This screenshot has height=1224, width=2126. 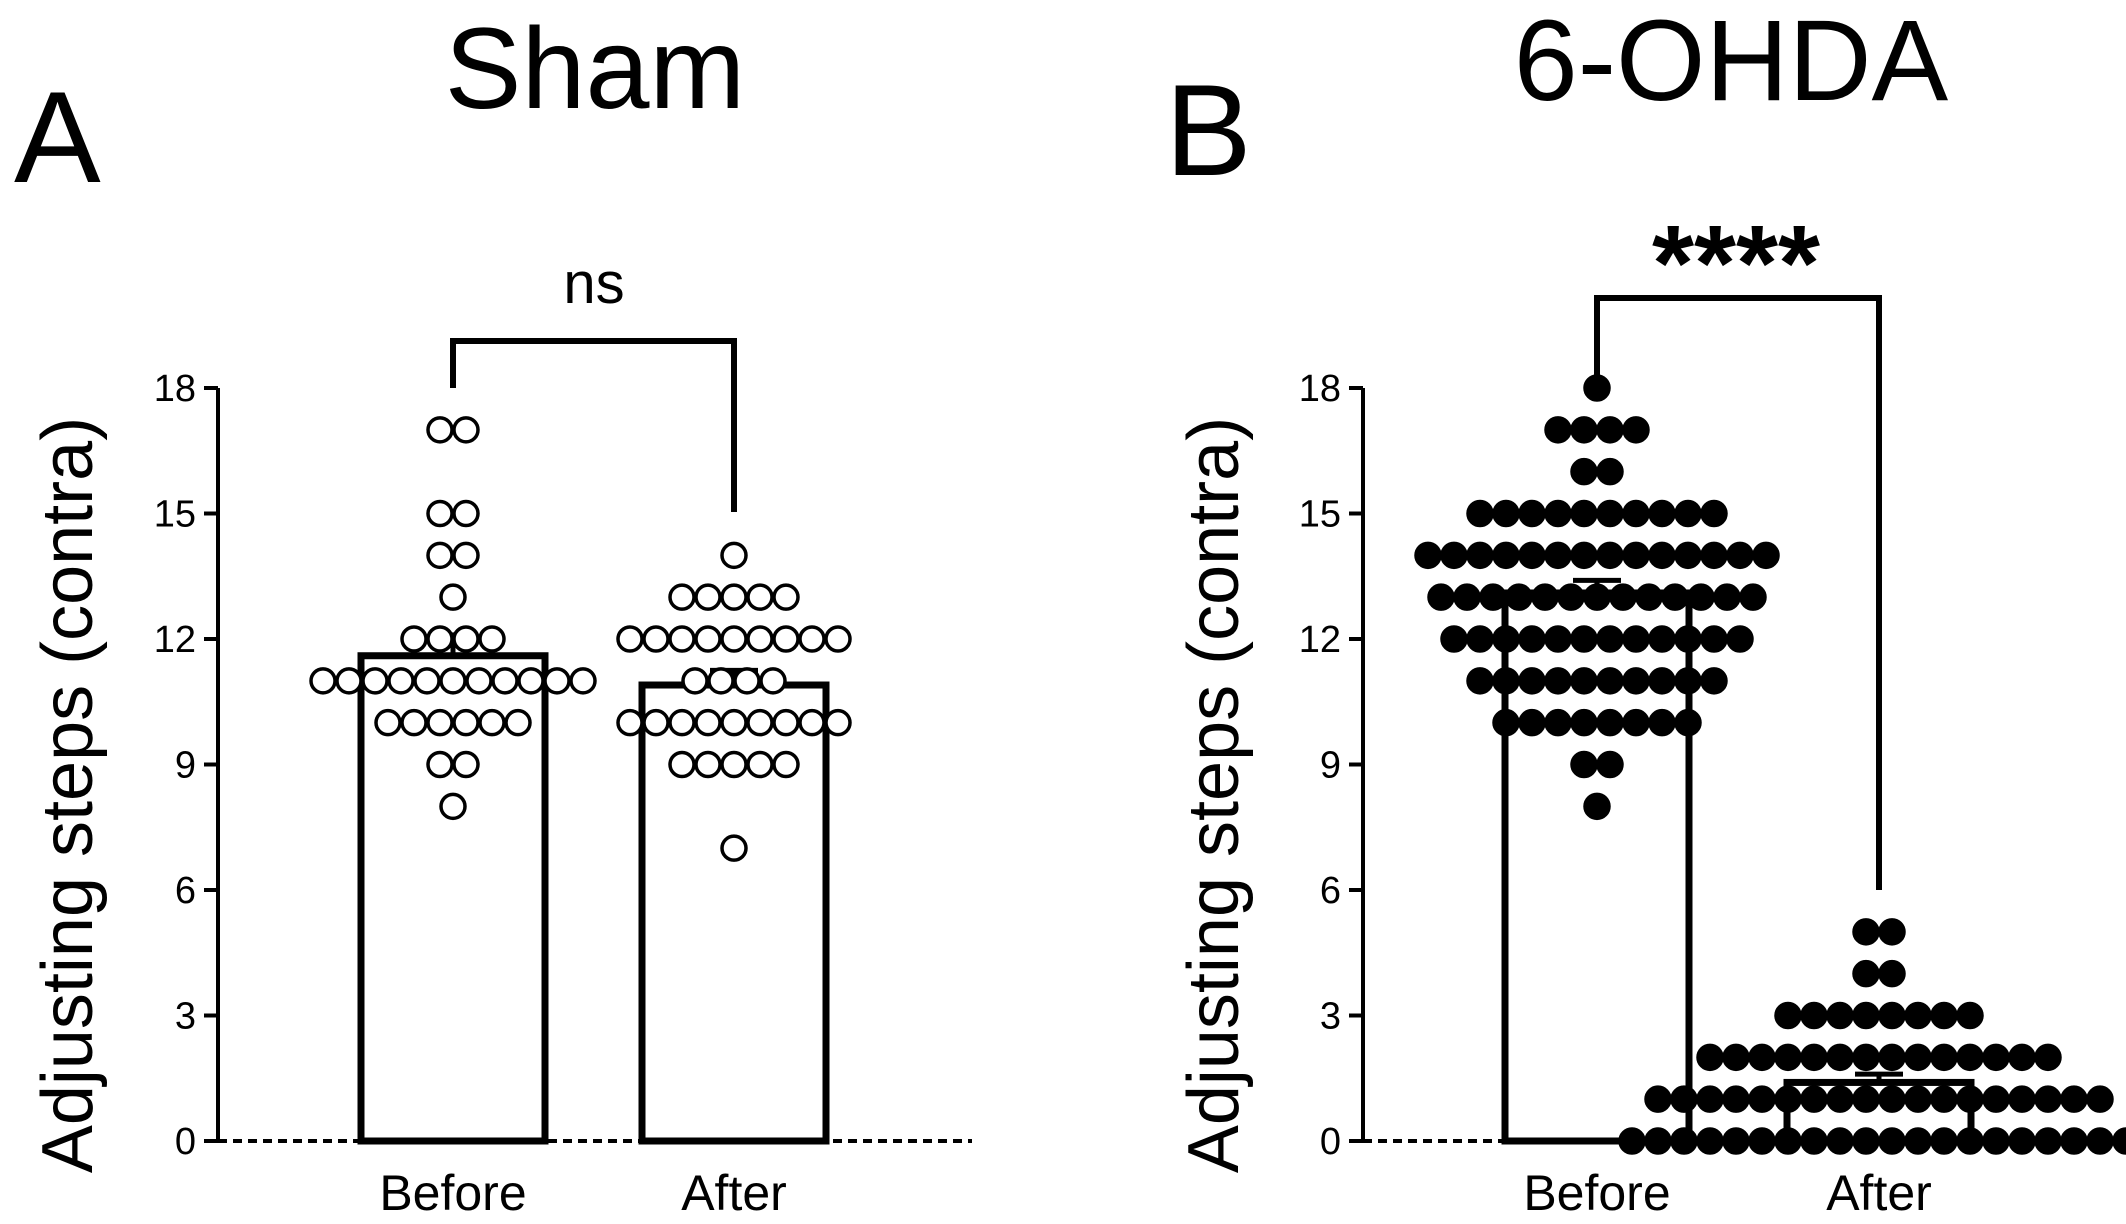 What do you see at coordinates (1214, 795) in the screenshot?
I see `panel-b-y-axis-label: Adjusting steps (contra)` at bounding box center [1214, 795].